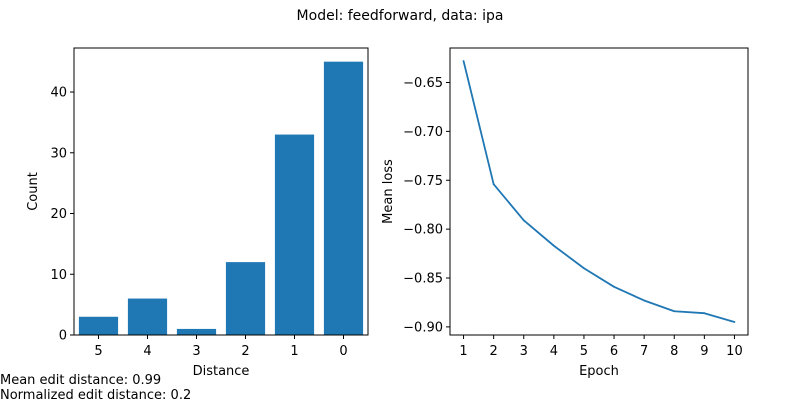 The image size is (800, 404). Describe the element at coordinates (58, 214) in the screenshot. I see `bar-y-tick-label: 20` at that location.